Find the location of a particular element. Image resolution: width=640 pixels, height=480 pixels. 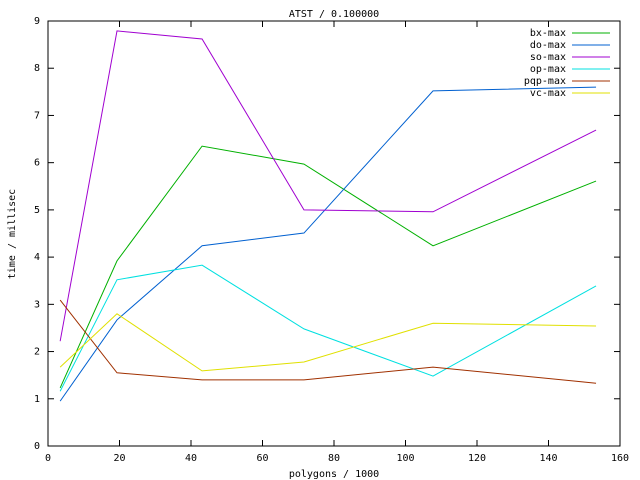

x-tick-label: 60 is located at coordinates (262, 458).